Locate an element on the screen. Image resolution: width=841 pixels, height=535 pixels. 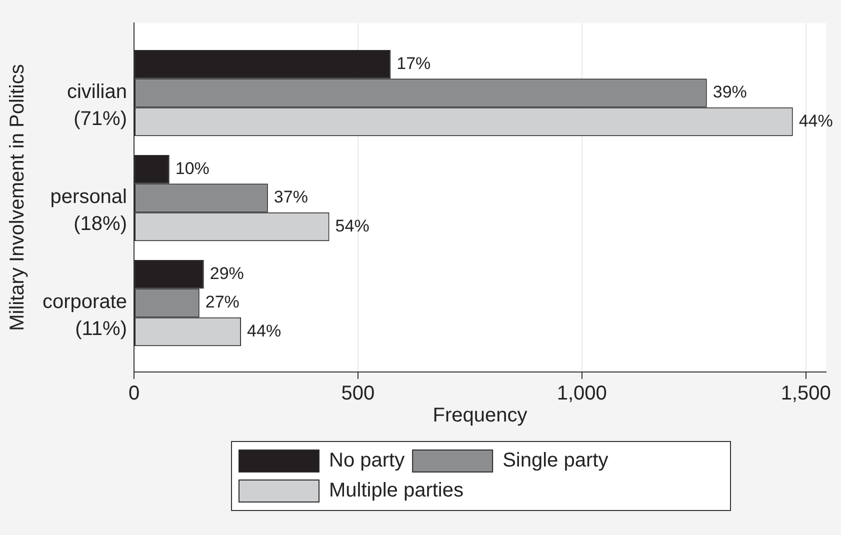
annotation: 17% is located at coordinates (413, 64).